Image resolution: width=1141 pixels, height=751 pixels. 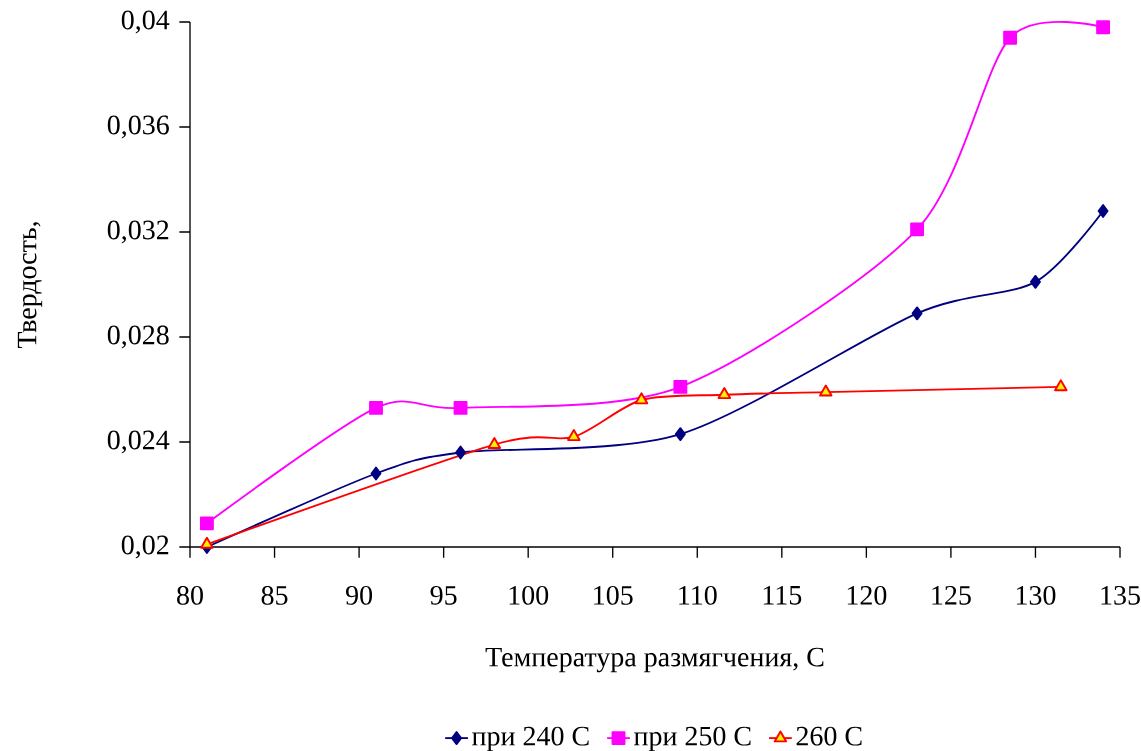 What do you see at coordinates (1120, 595) in the screenshot?
I see `x-tick-label: 135` at bounding box center [1120, 595].